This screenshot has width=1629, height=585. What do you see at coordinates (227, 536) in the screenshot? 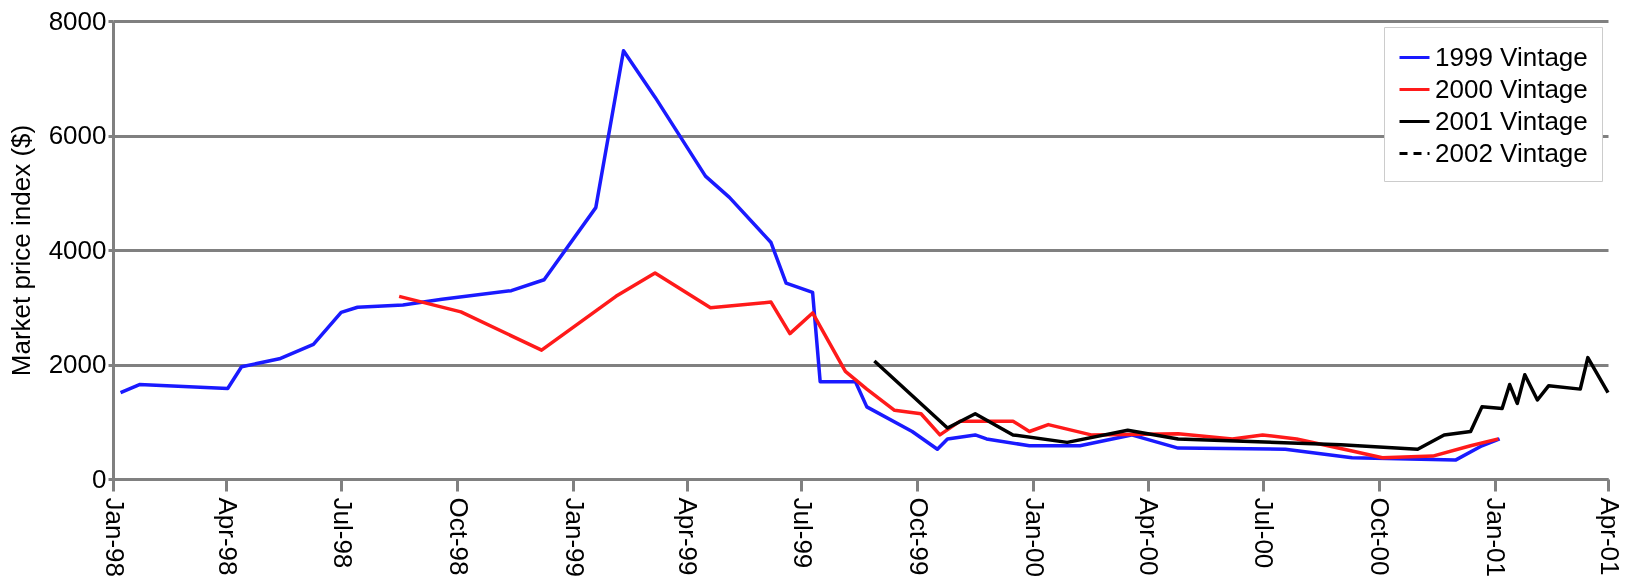
I see `x-tick-label: Apr-98` at bounding box center [227, 536].